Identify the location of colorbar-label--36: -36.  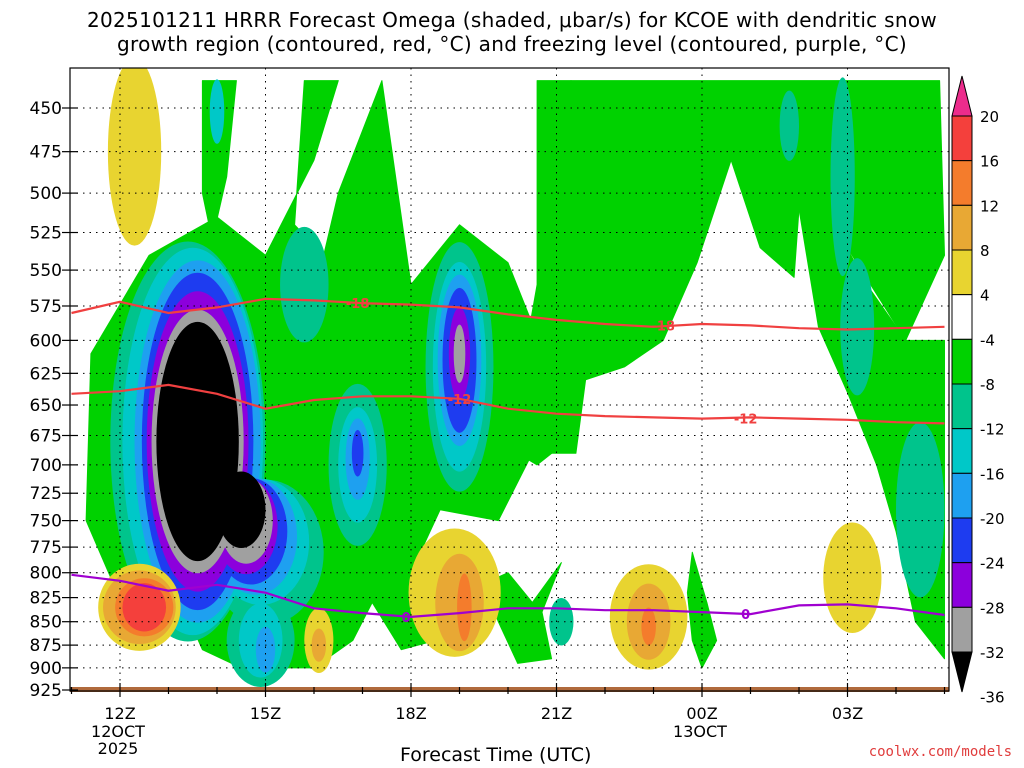
(992, 698).